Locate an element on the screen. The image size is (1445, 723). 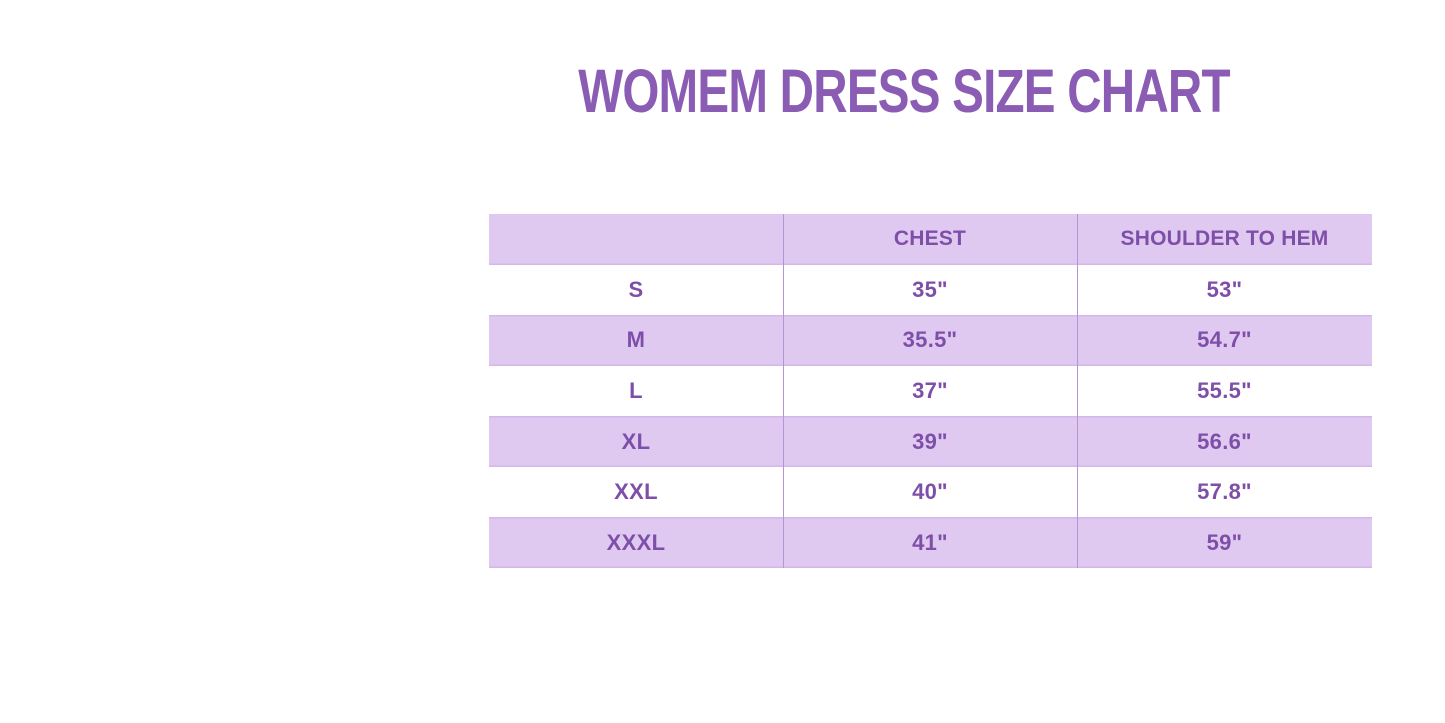
size-cell: S is located at coordinates (636, 289).